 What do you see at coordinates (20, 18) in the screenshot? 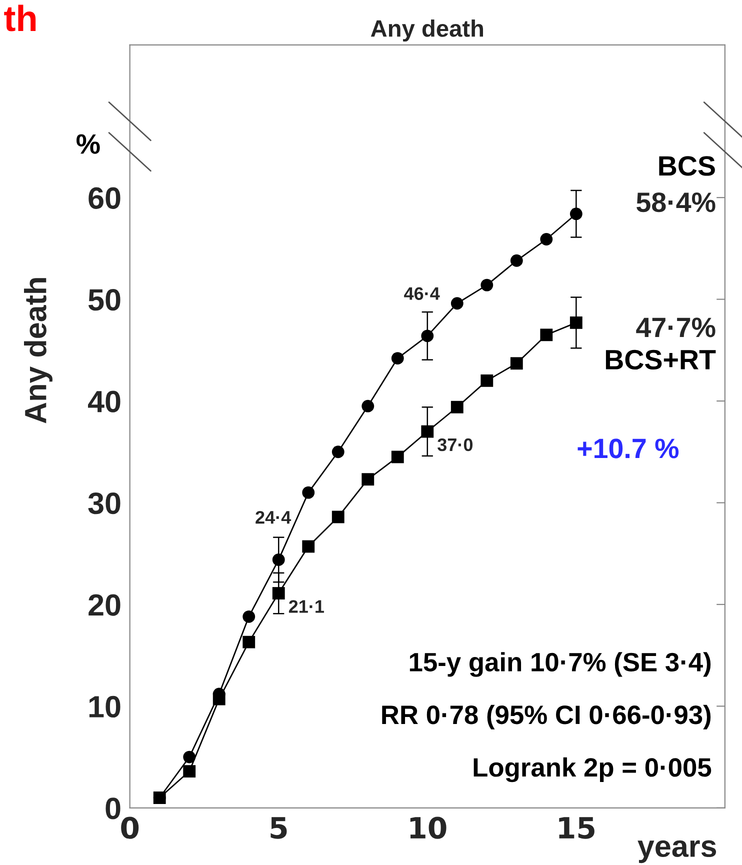
I see `text: th` at bounding box center [20, 18].